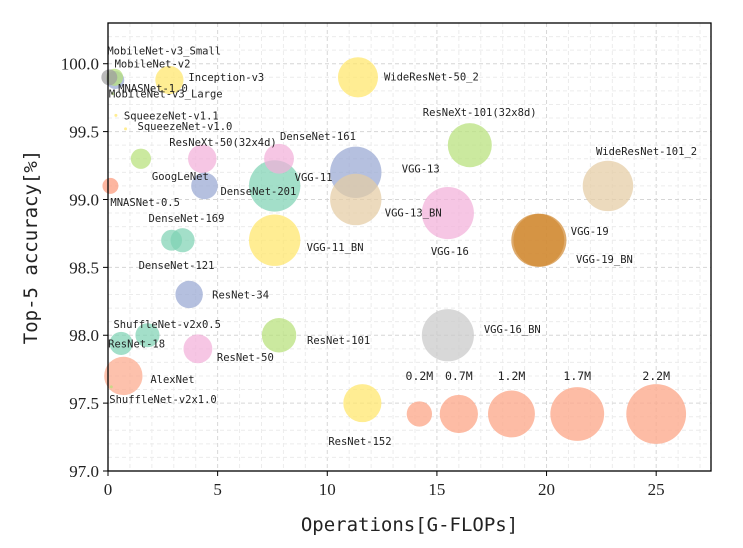 Image resolution: width=743 pixels, height=548 pixels. Describe the element at coordinates (185, 127) in the screenshot. I see `label-squeezenet-v1-0: SqueezeNet-v1.0` at that location.